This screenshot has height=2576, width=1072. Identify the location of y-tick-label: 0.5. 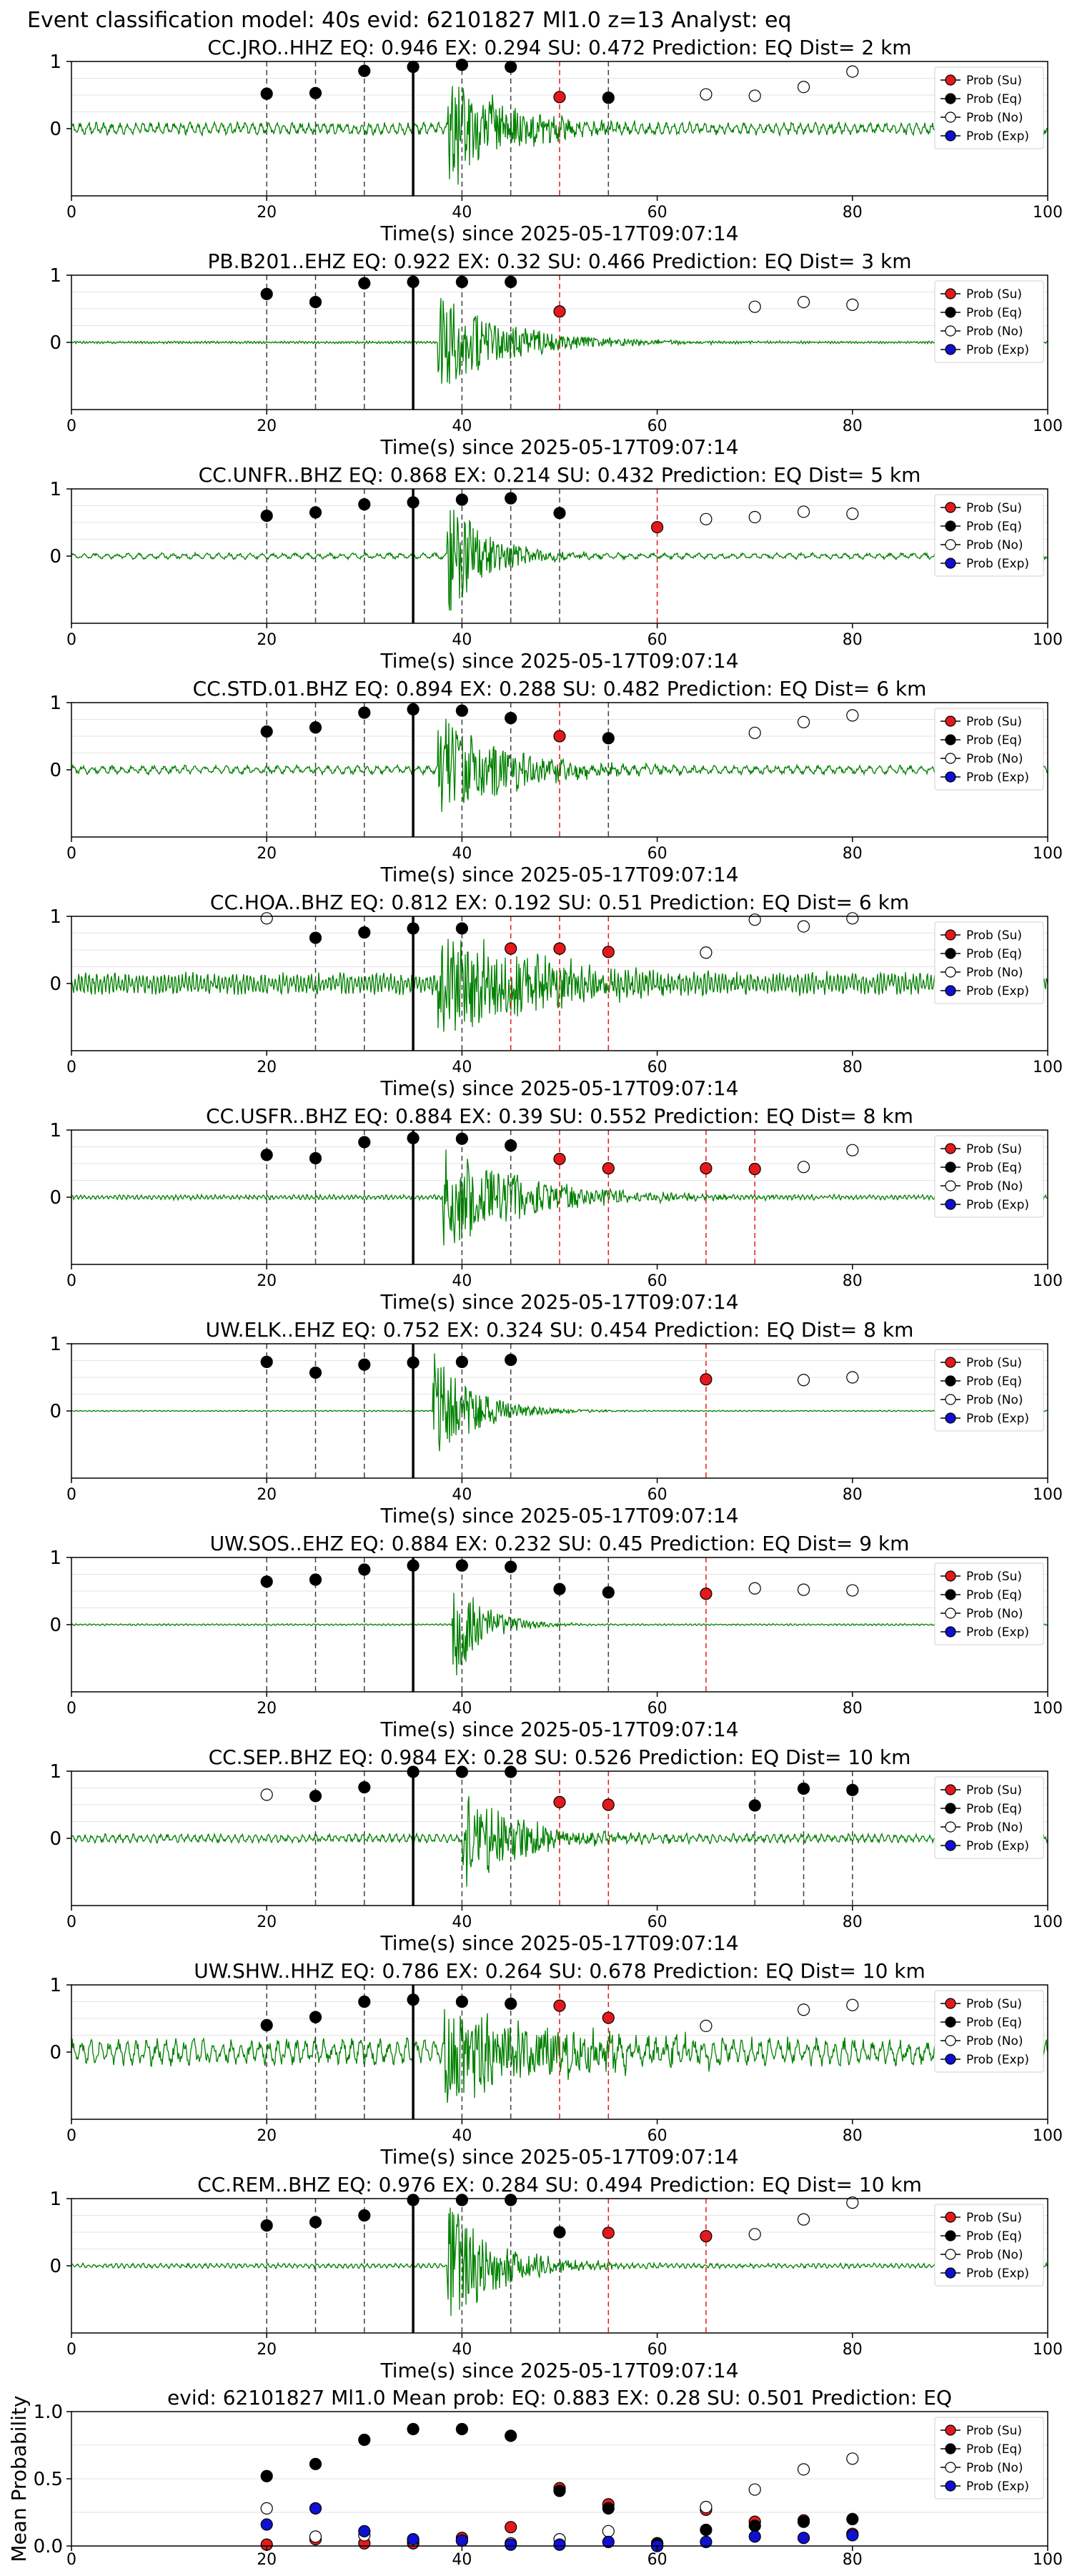
(48, 2480).